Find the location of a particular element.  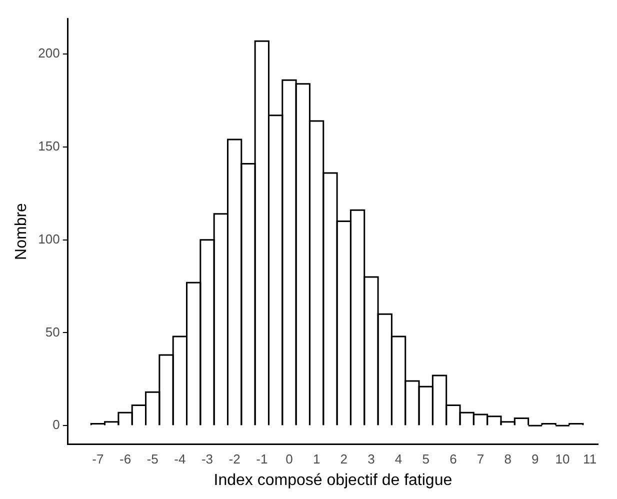

y-tick-label: 150 is located at coordinates (49, 146).